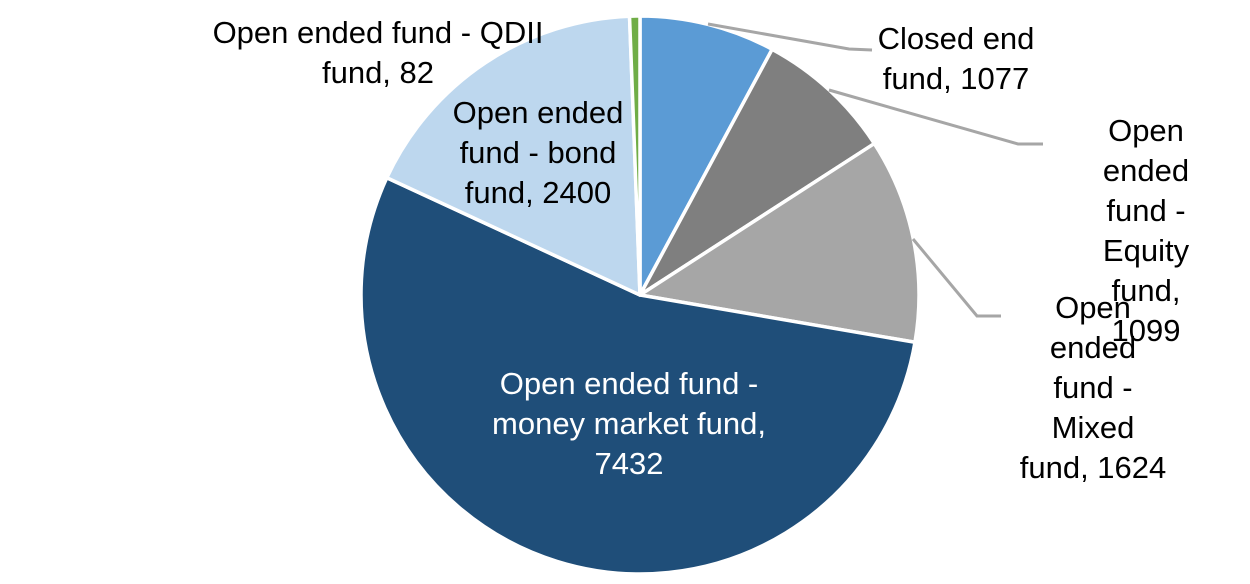 The height and width of the screenshot is (584, 1250). What do you see at coordinates (956, 58) in the screenshot?
I see `data-label-closed-end-fund: Closed end fund, 1077` at bounding box center [956, 58].